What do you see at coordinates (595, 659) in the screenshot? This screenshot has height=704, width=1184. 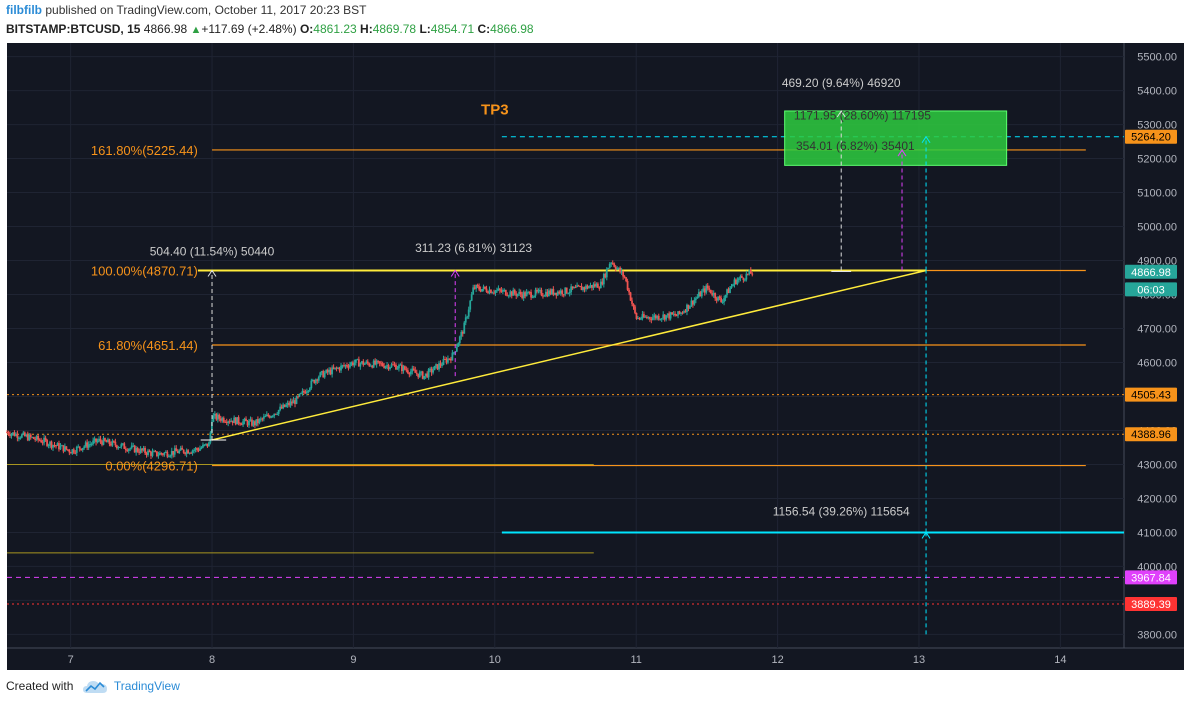 I see `time-axis` at bounding box center [595, 659].